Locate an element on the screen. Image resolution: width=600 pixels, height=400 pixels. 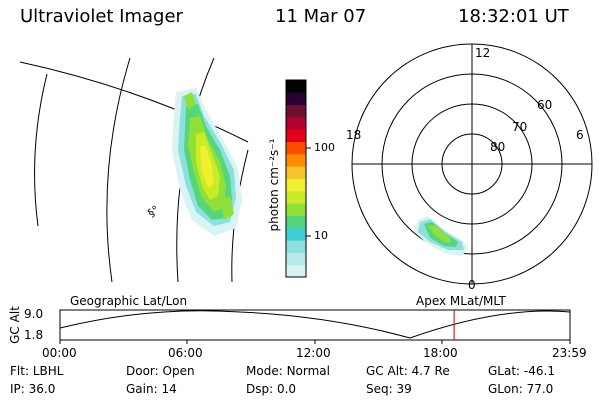
polar-mlt-6: 6 is located at coordinates (580, 135).